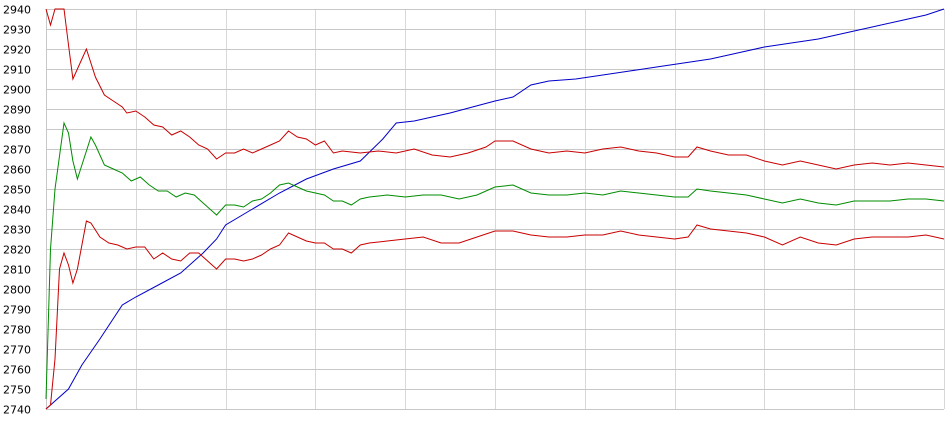  What do you see at coordinates (17, 290) in the screenshot?
I see `y-tick-label: 2800` at bounding box center [17, 290].